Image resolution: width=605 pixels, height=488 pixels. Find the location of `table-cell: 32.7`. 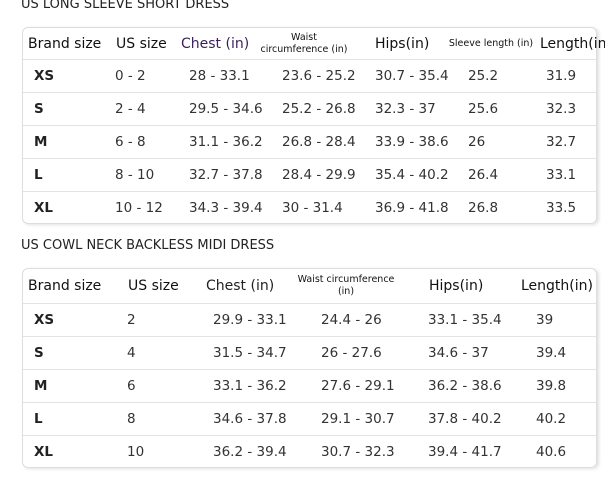

table-cell: 32.7 is located at coordinates (561, 141).